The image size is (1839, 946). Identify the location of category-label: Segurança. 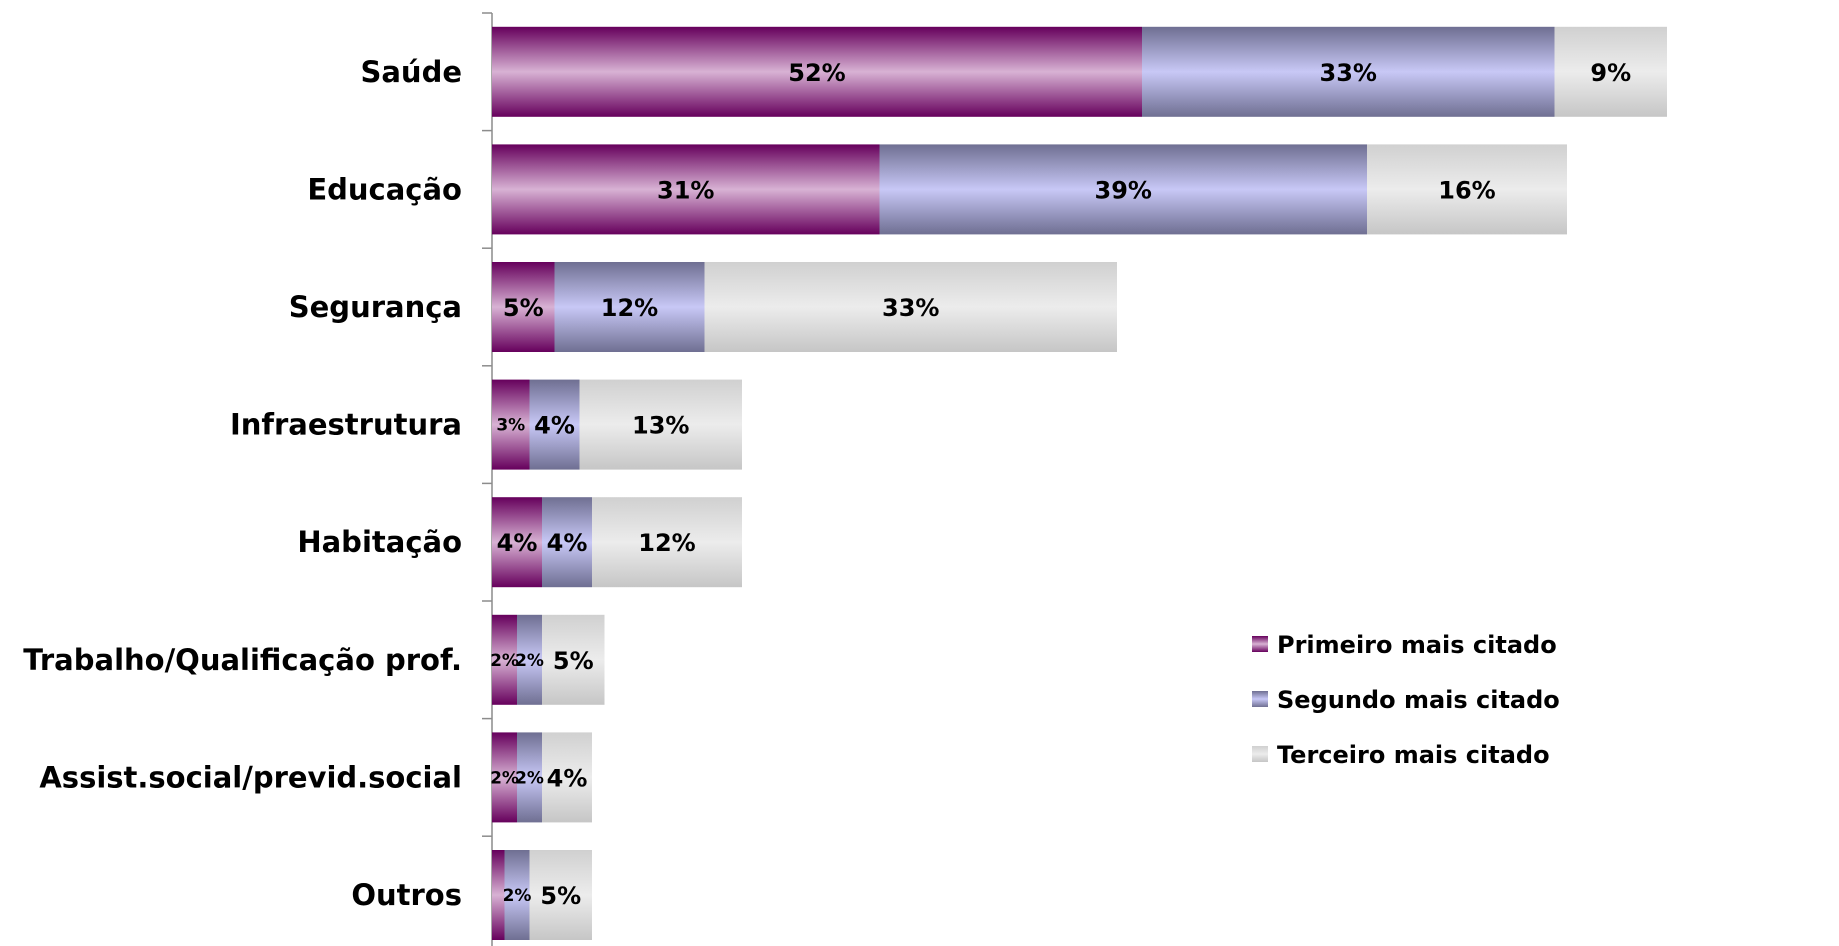
(375, 307).